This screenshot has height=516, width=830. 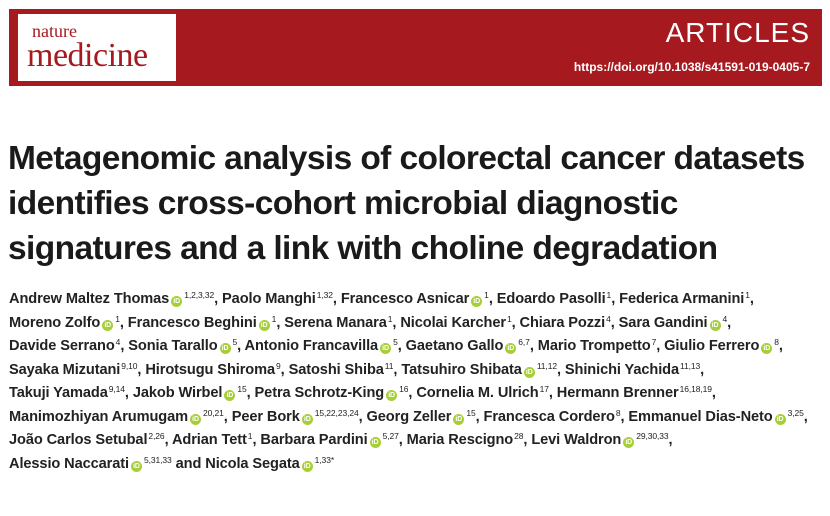 What do you see at coordinates (269, 299) in the screenshot?
I see `author-name: Paolo Manghi` at bounding box center [269, 299].